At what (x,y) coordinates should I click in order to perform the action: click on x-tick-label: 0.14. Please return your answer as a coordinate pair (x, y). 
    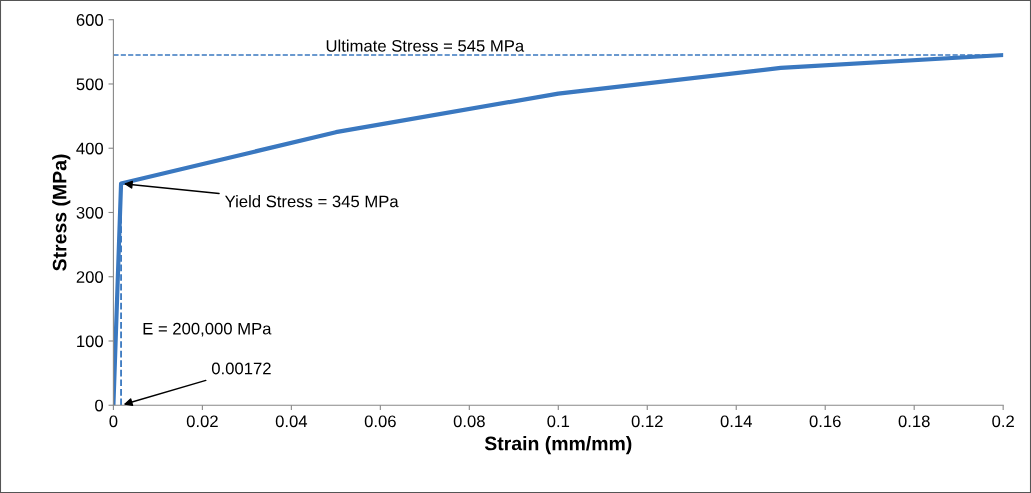
    Looking at the image, I should click on (736, 421).